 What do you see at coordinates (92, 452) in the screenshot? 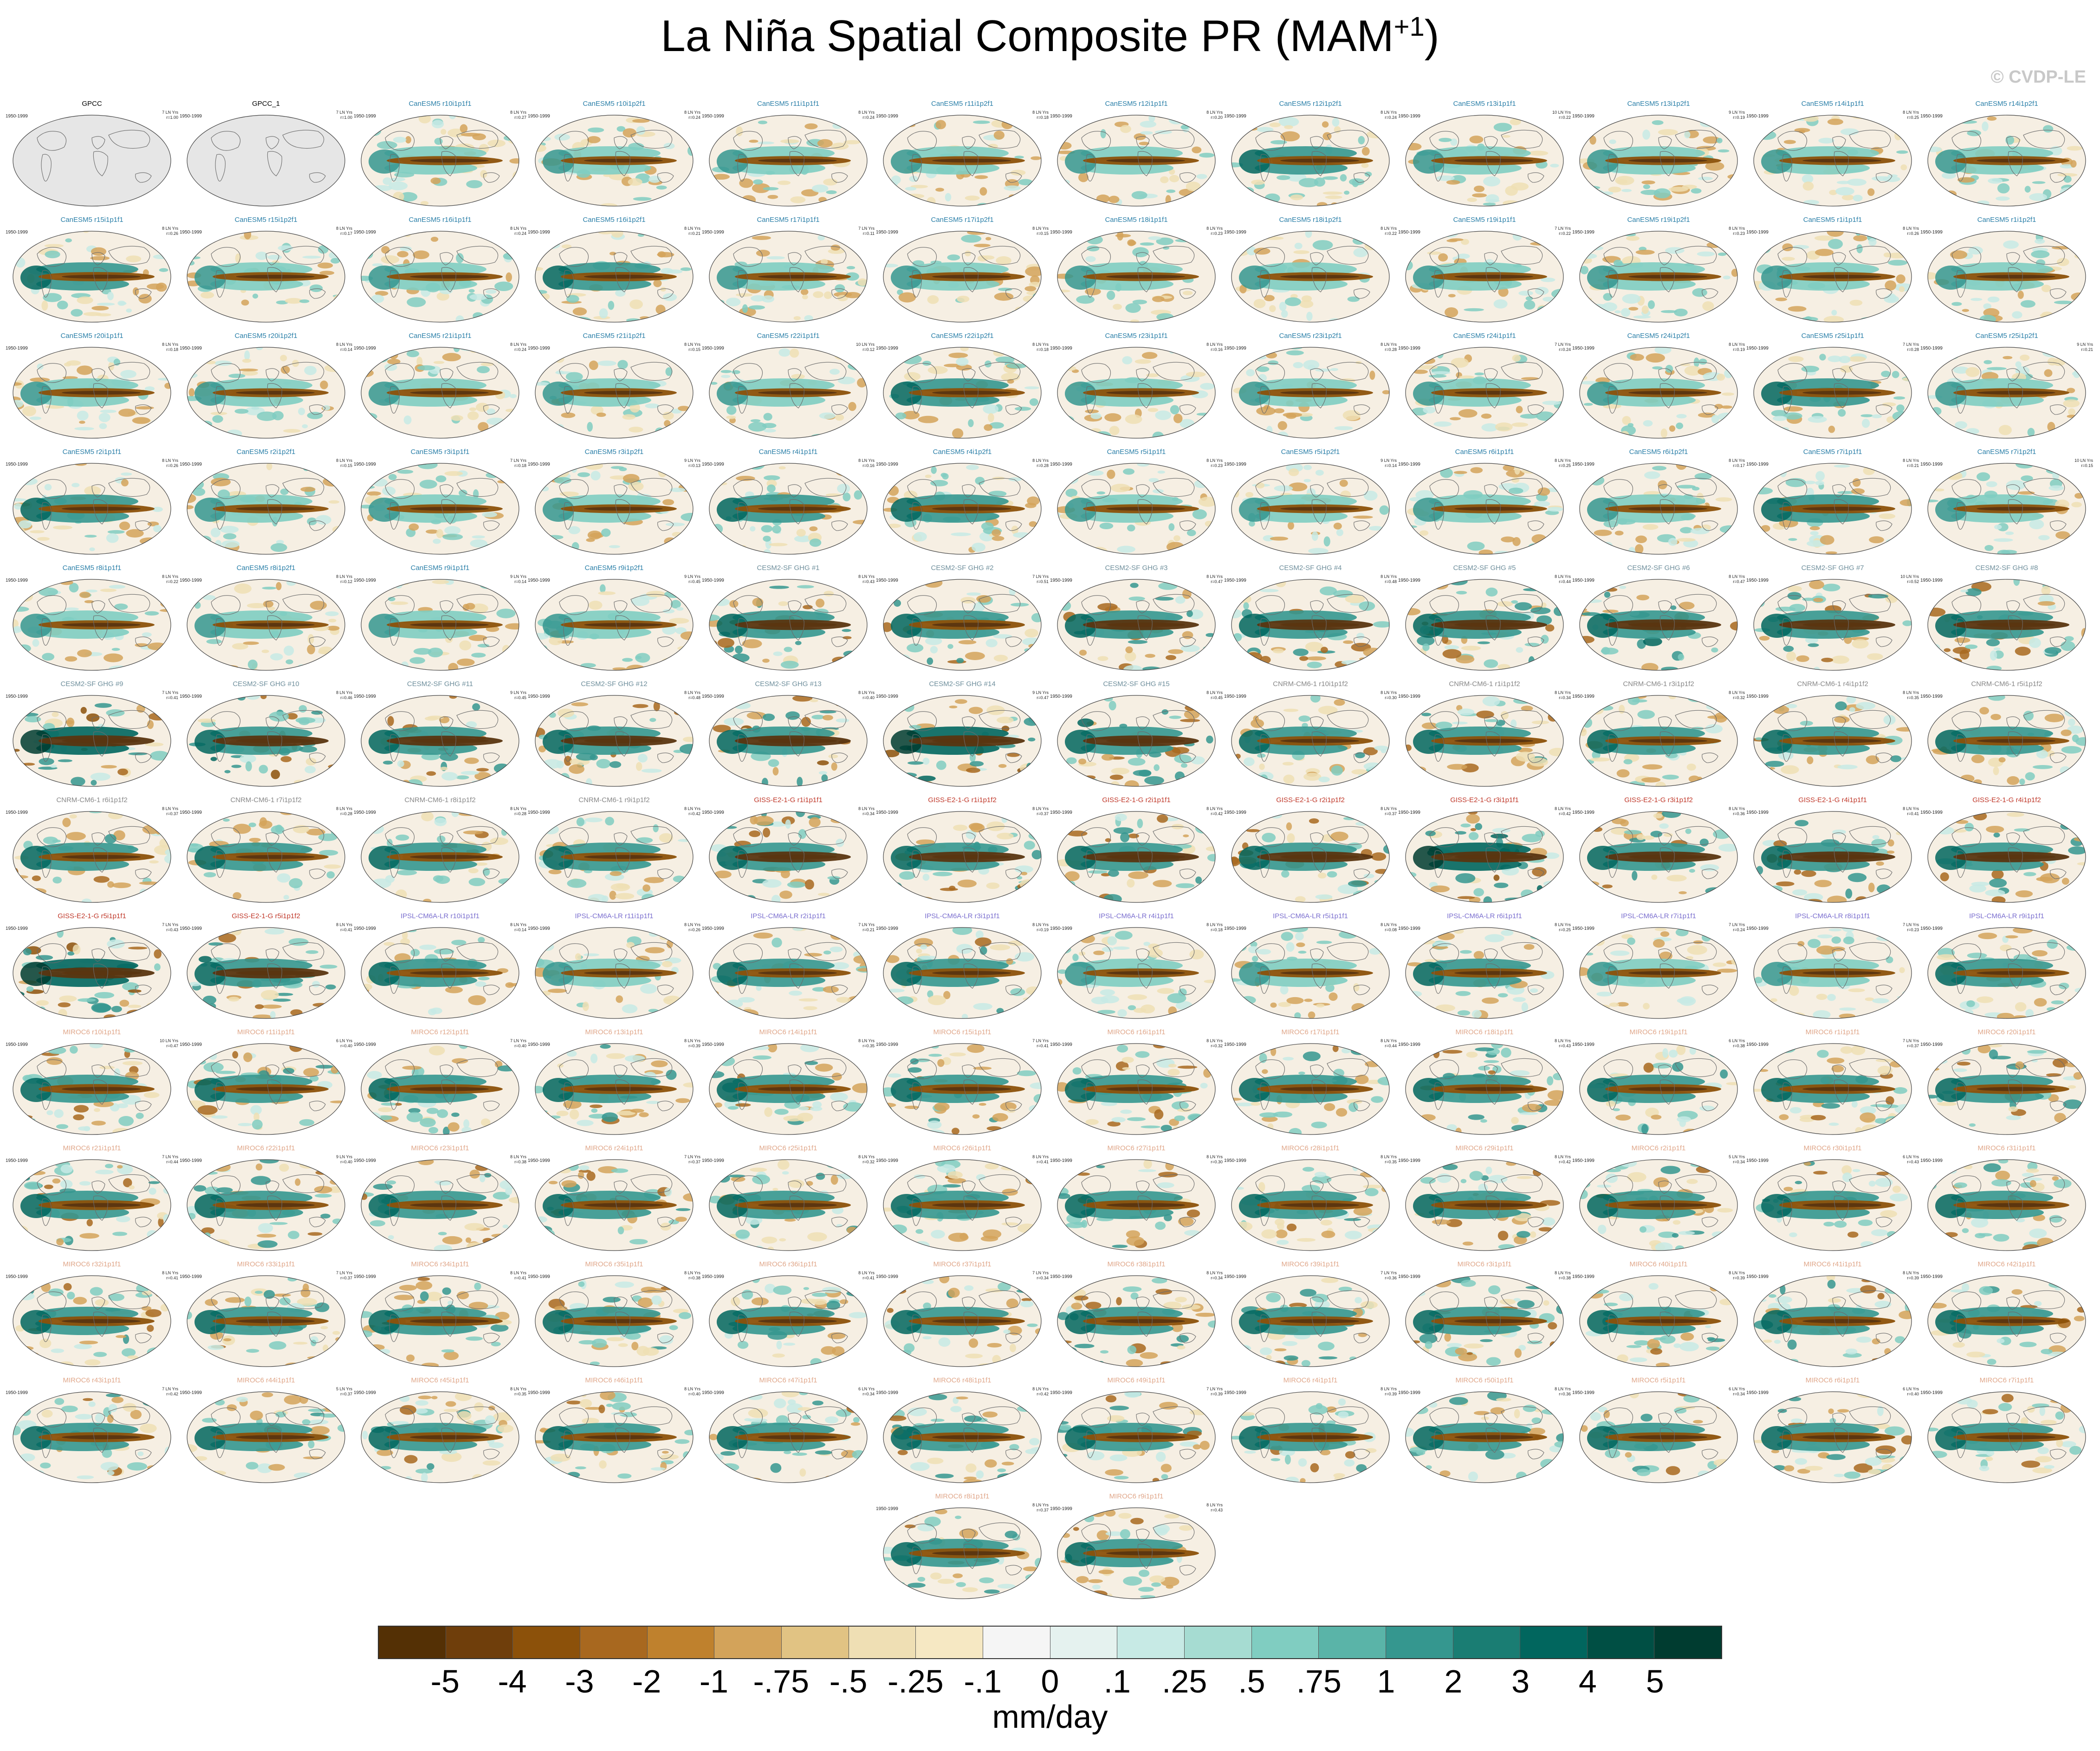
I see `panel-title: CanESM5 r2i1p1f1` at bounding box center [92, 452].